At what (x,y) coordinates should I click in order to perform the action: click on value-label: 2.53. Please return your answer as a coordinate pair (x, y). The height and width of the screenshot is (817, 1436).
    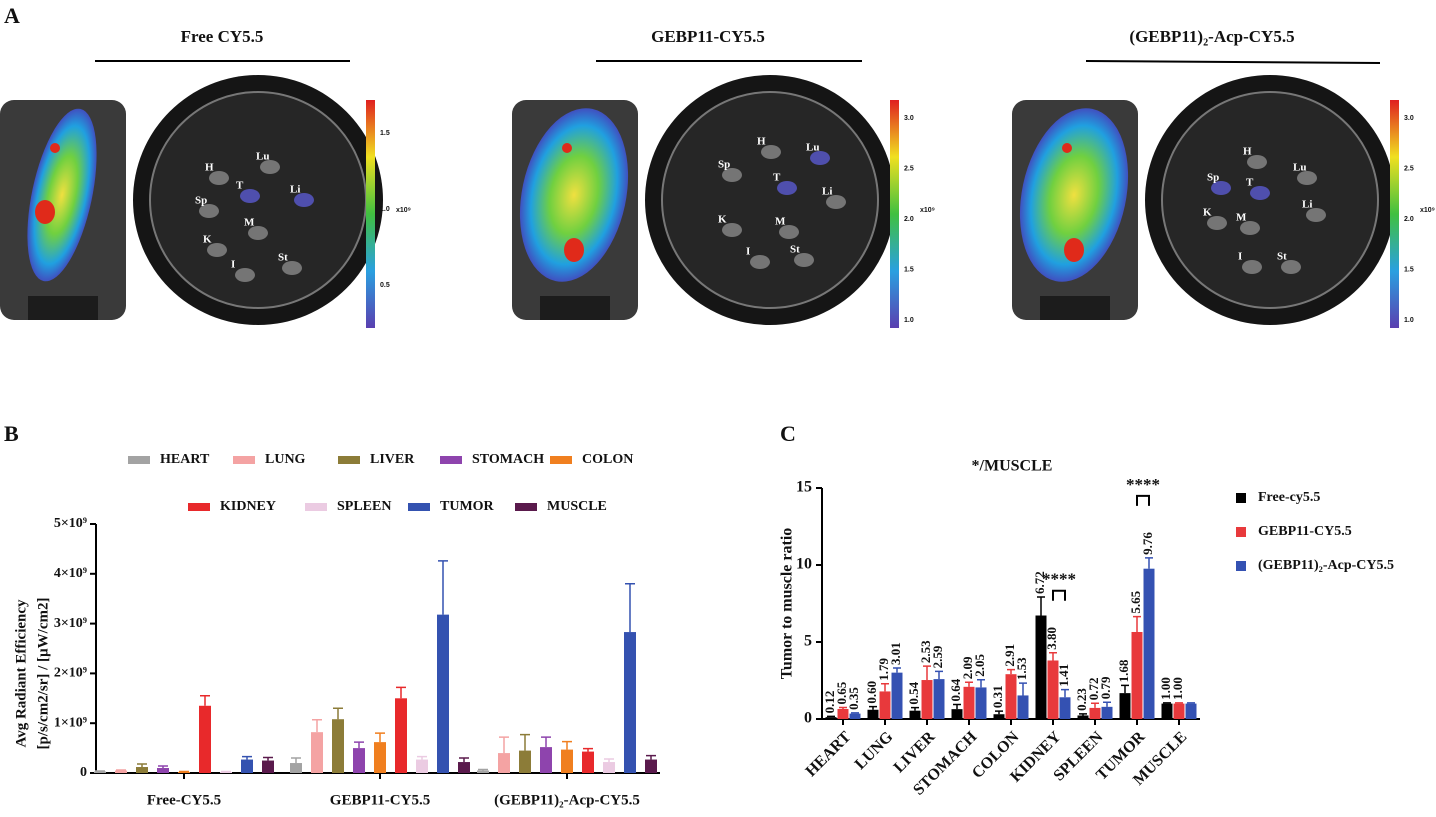
    Looking at the image, I should click on (925, 651).